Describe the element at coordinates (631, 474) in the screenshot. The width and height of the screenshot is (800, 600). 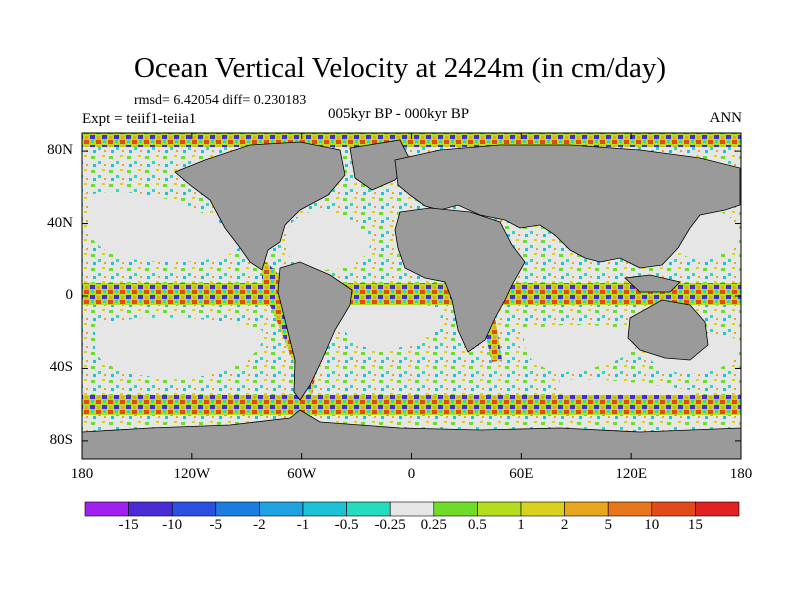
I see `x-tick-label: 120E` at that location.